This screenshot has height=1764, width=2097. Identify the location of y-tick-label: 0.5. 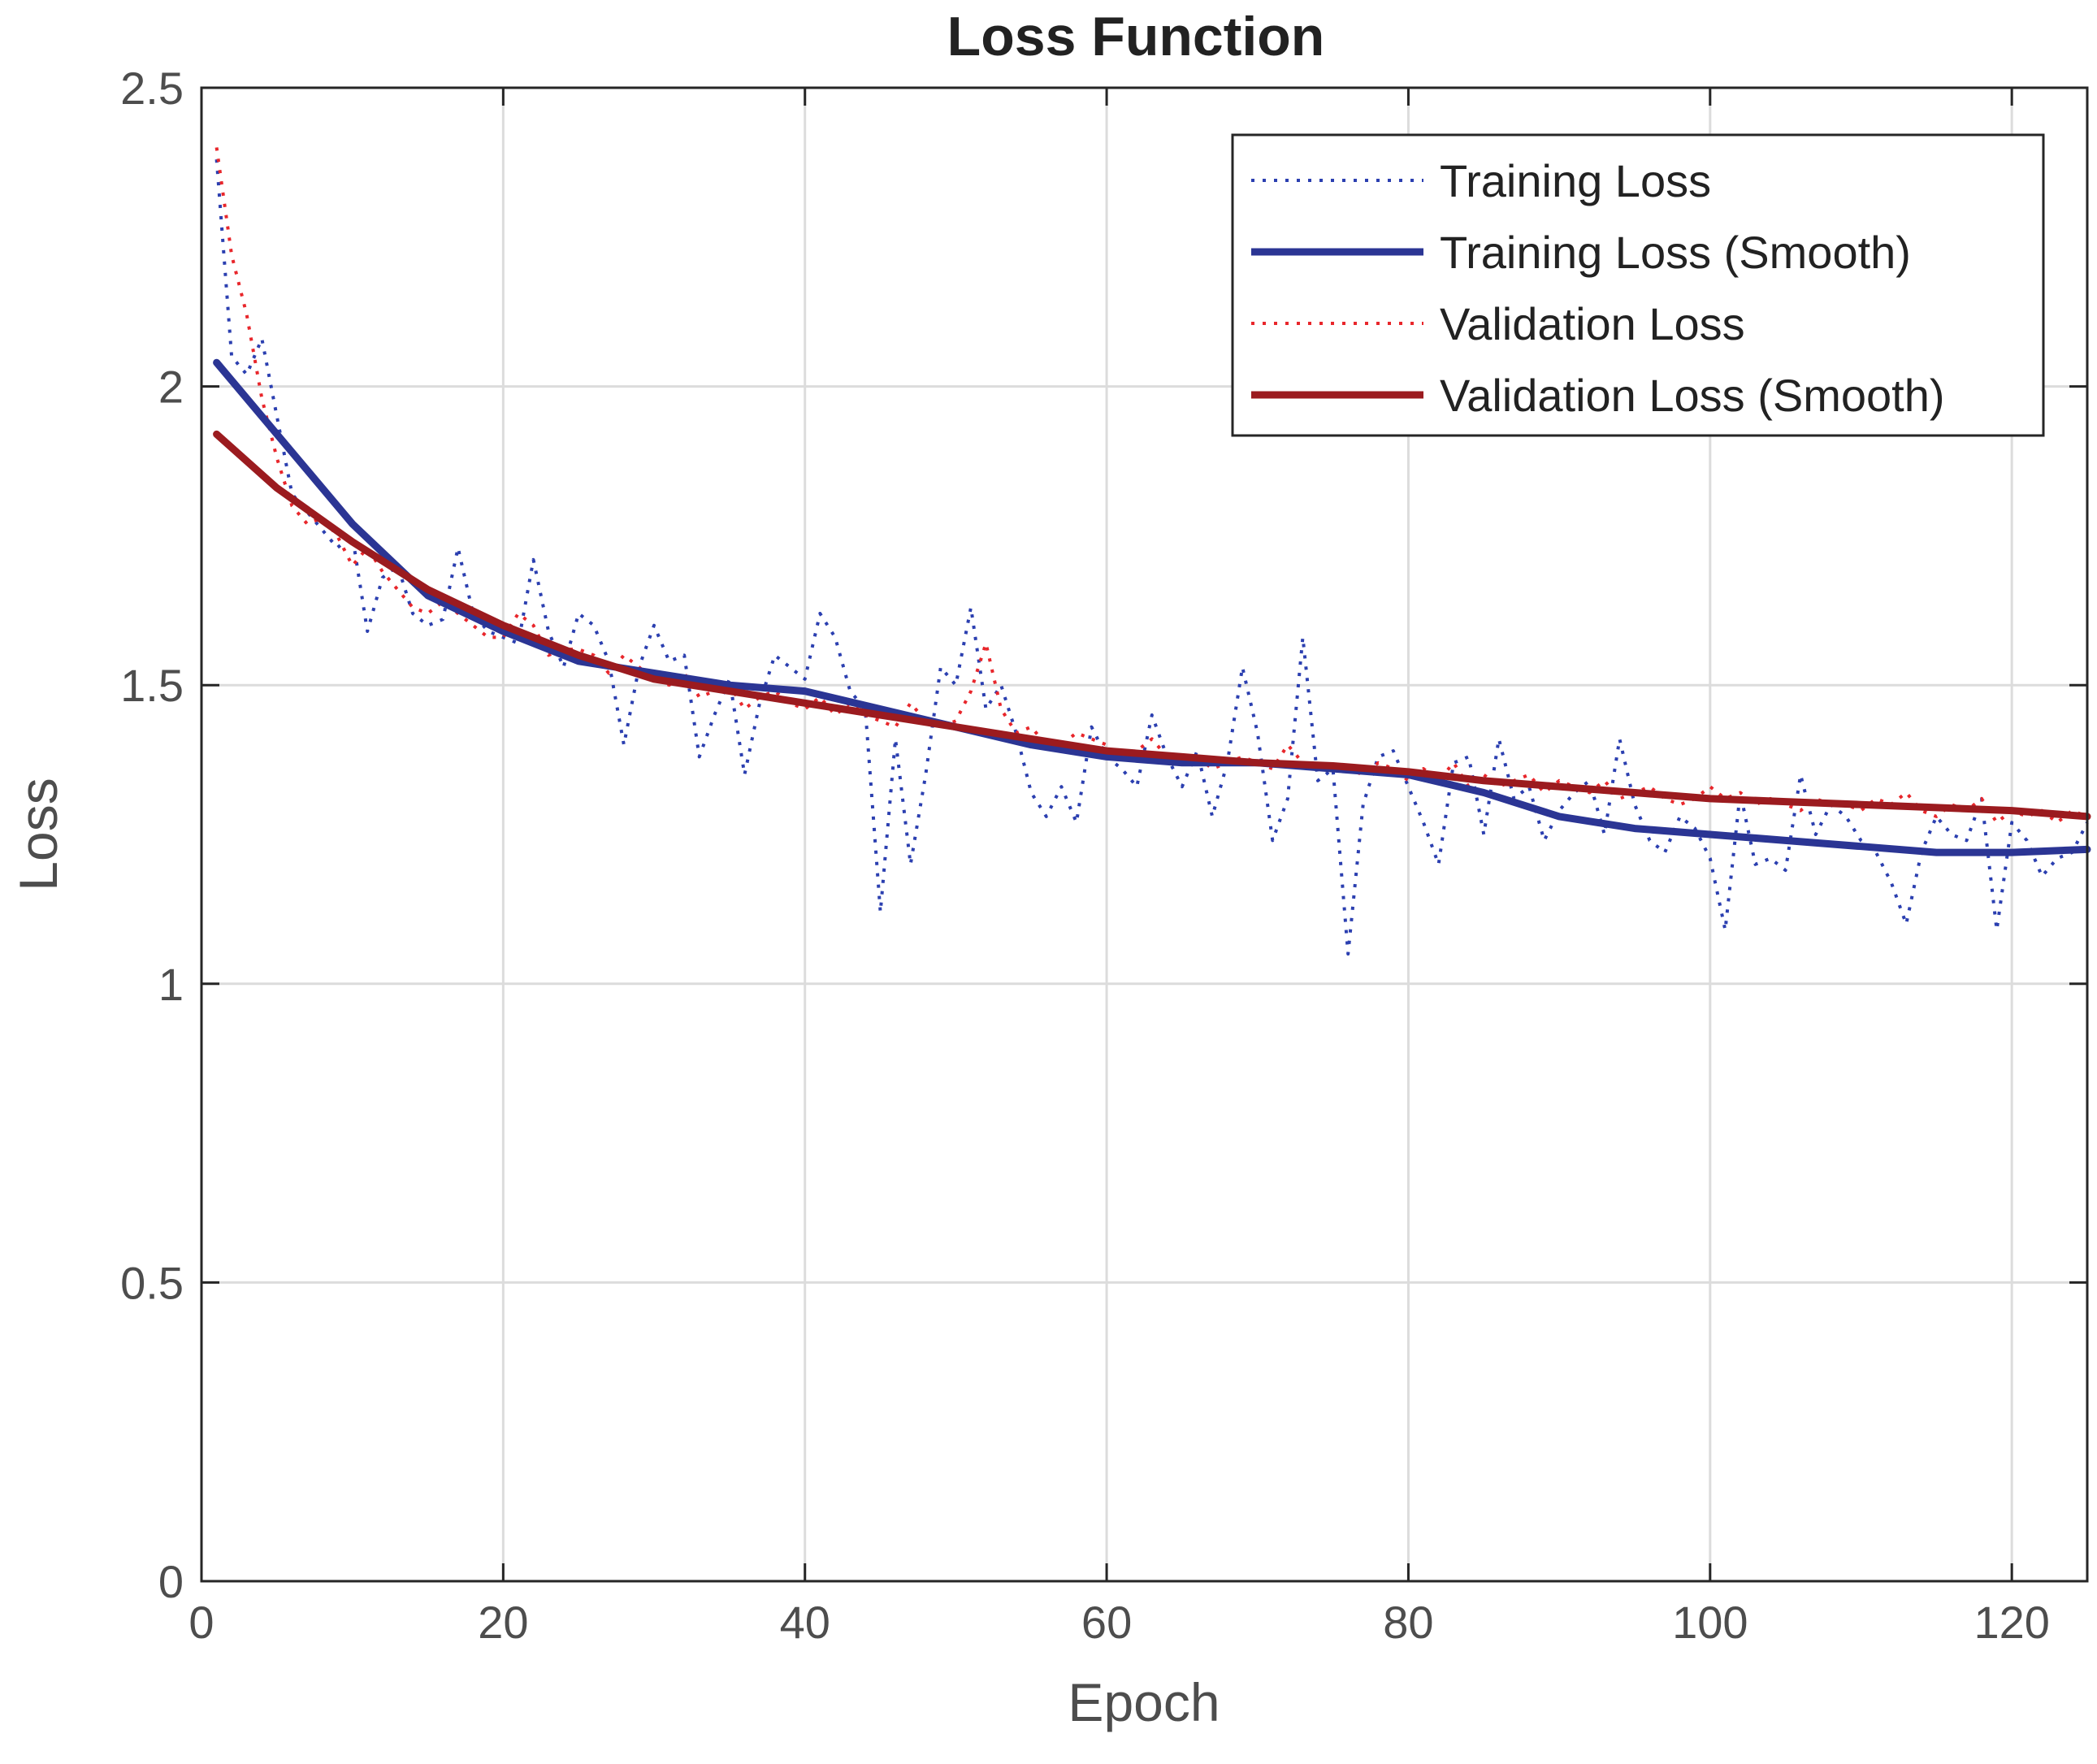
(152, 1282).